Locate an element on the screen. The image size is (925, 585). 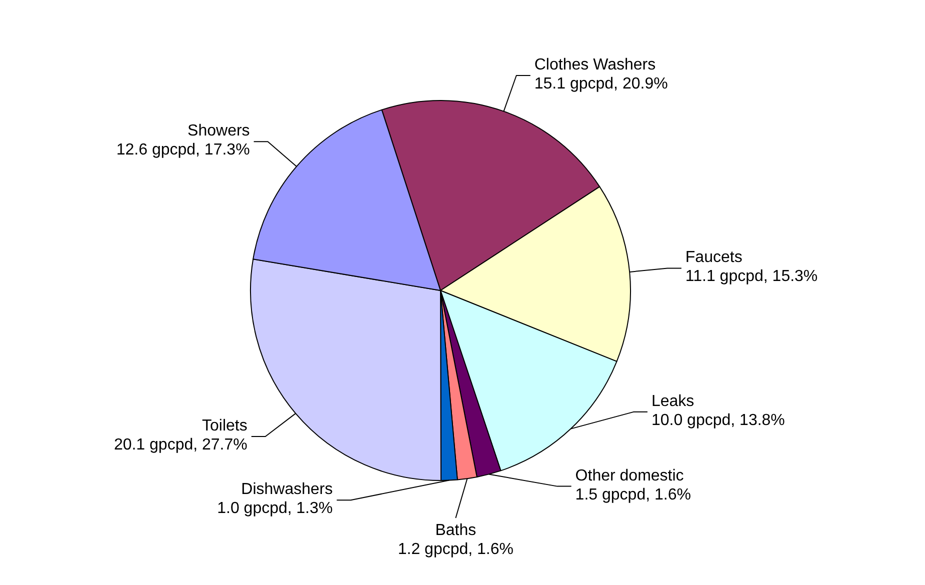
data-label: 10.0 gpcpd, 13.8% is located at coordinates (718, 420).